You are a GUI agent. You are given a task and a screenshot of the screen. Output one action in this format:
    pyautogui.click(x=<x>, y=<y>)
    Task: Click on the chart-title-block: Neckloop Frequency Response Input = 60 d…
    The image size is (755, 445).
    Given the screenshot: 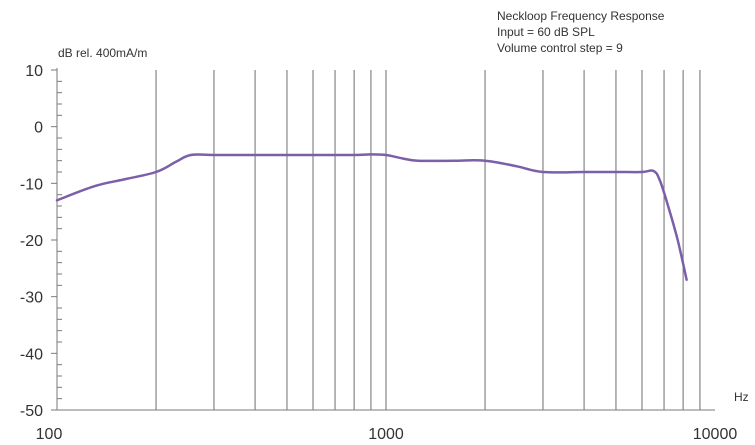 What is the action you would take?
    pyautogui.click(x=580, y=32)
    